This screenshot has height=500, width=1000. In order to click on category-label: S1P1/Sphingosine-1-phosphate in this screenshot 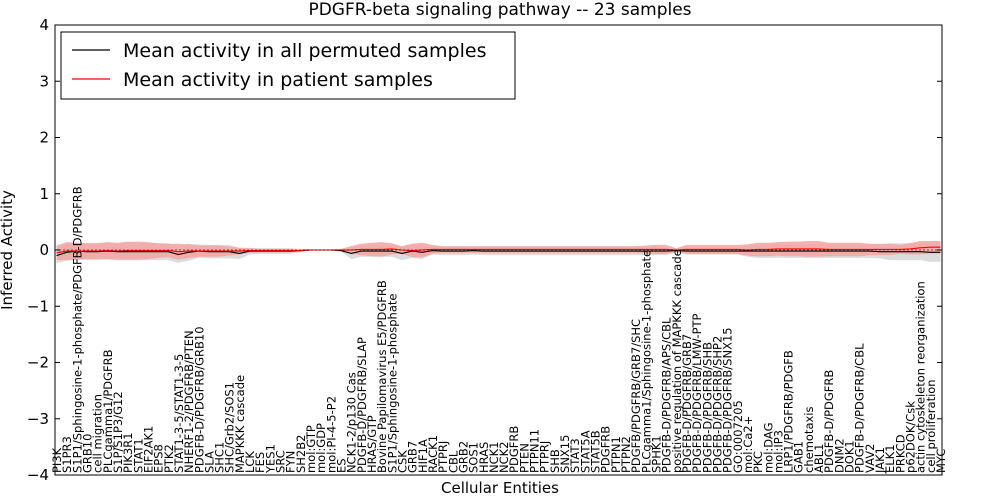, I will do `click(392, 383)`.